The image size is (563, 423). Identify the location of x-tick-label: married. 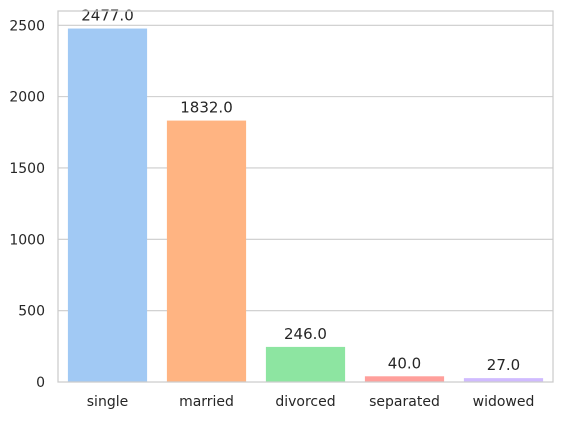
(206, 402).